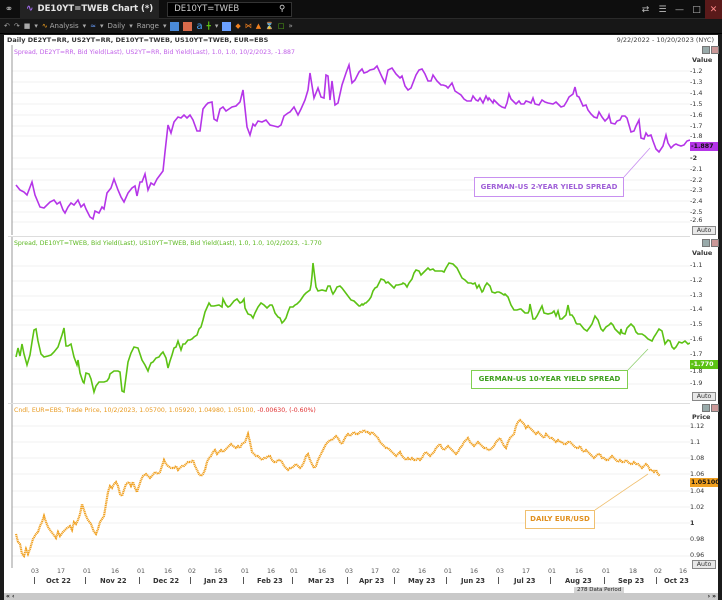 This screenshot has height=600, width=722. I want to click on interval-dropdown: Daily, so click(117, 26).